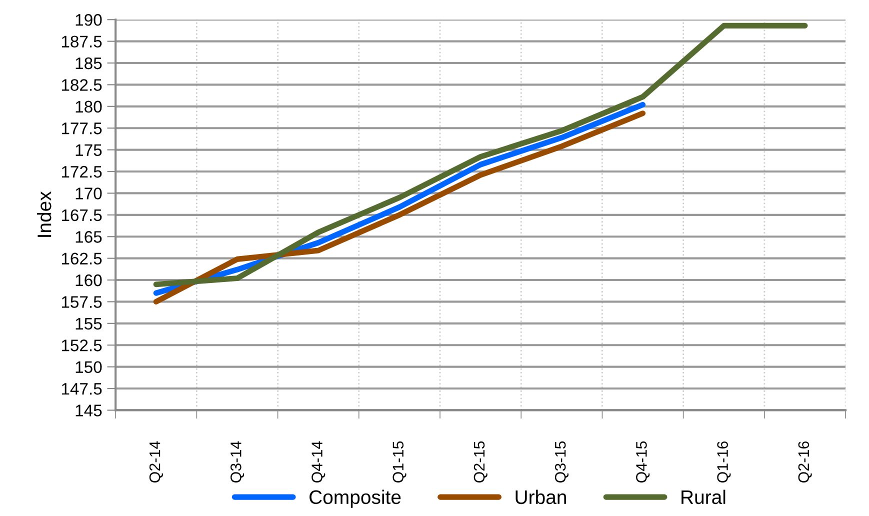  I want to click on y-tick-label: 167.5, so click(82, 215).